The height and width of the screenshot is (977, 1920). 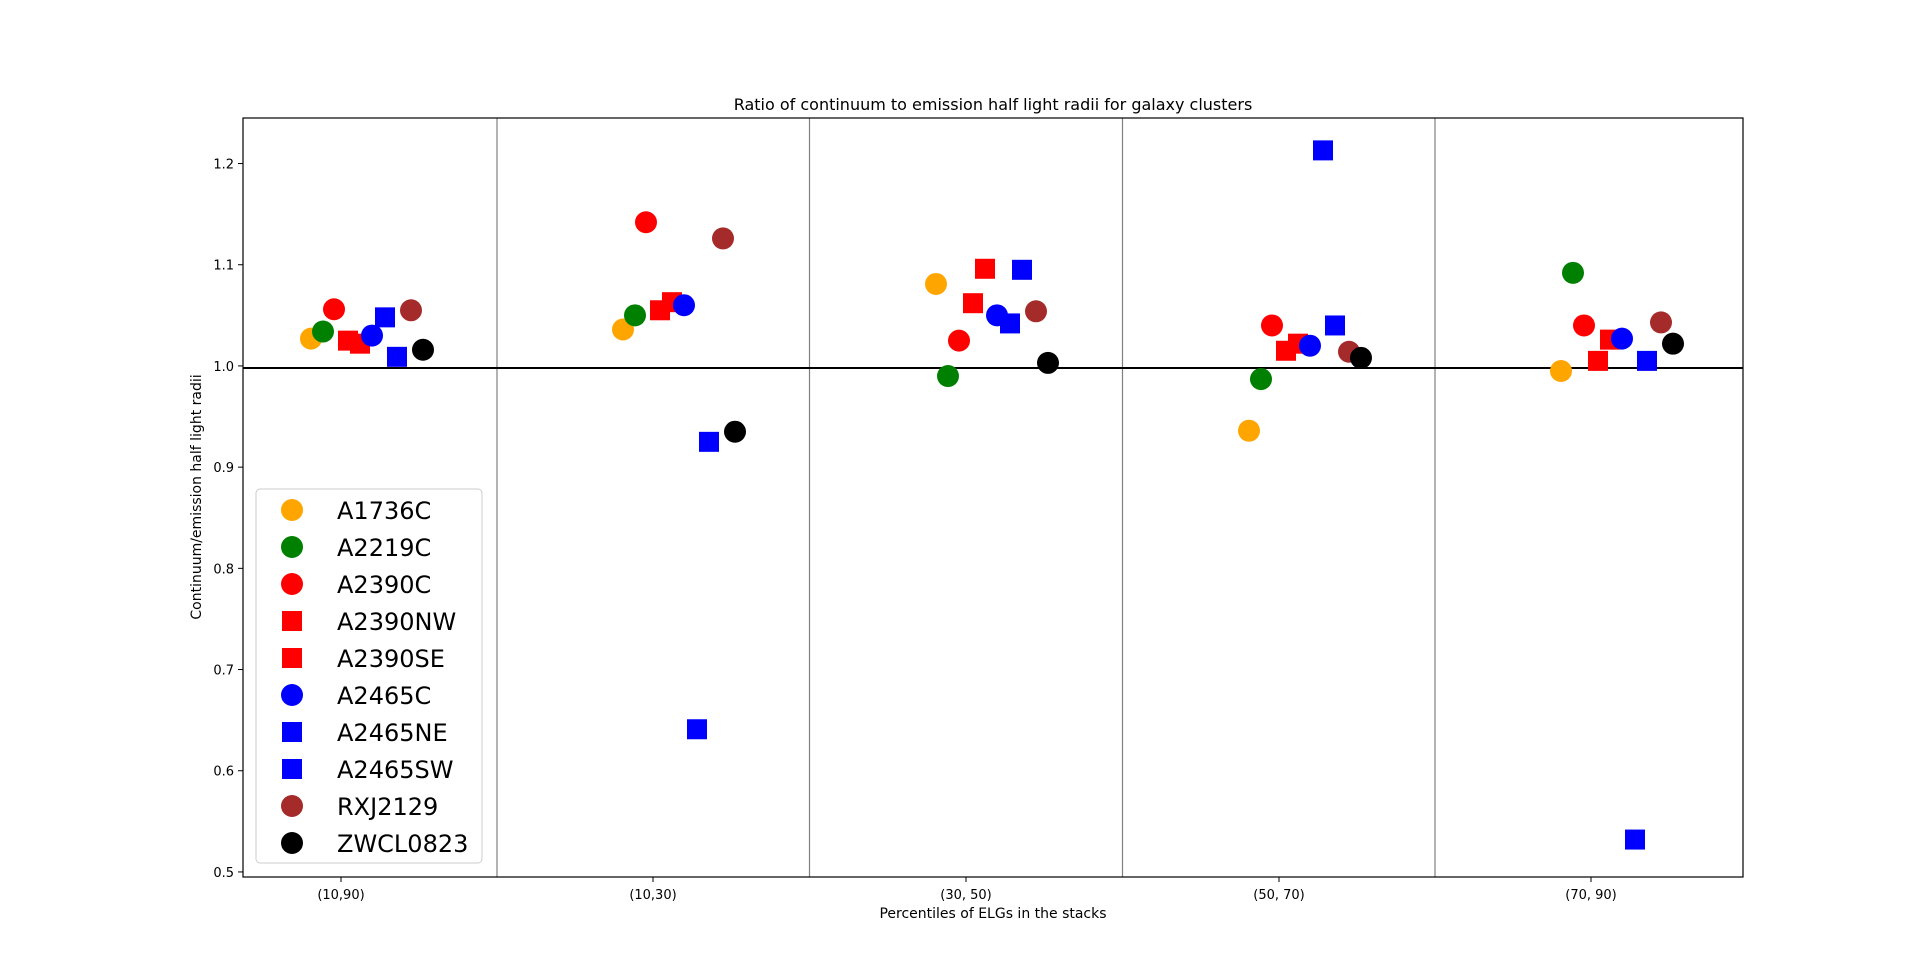 I want to click on legend-label-a1736c: A1736C, so click(x=384, y=511).